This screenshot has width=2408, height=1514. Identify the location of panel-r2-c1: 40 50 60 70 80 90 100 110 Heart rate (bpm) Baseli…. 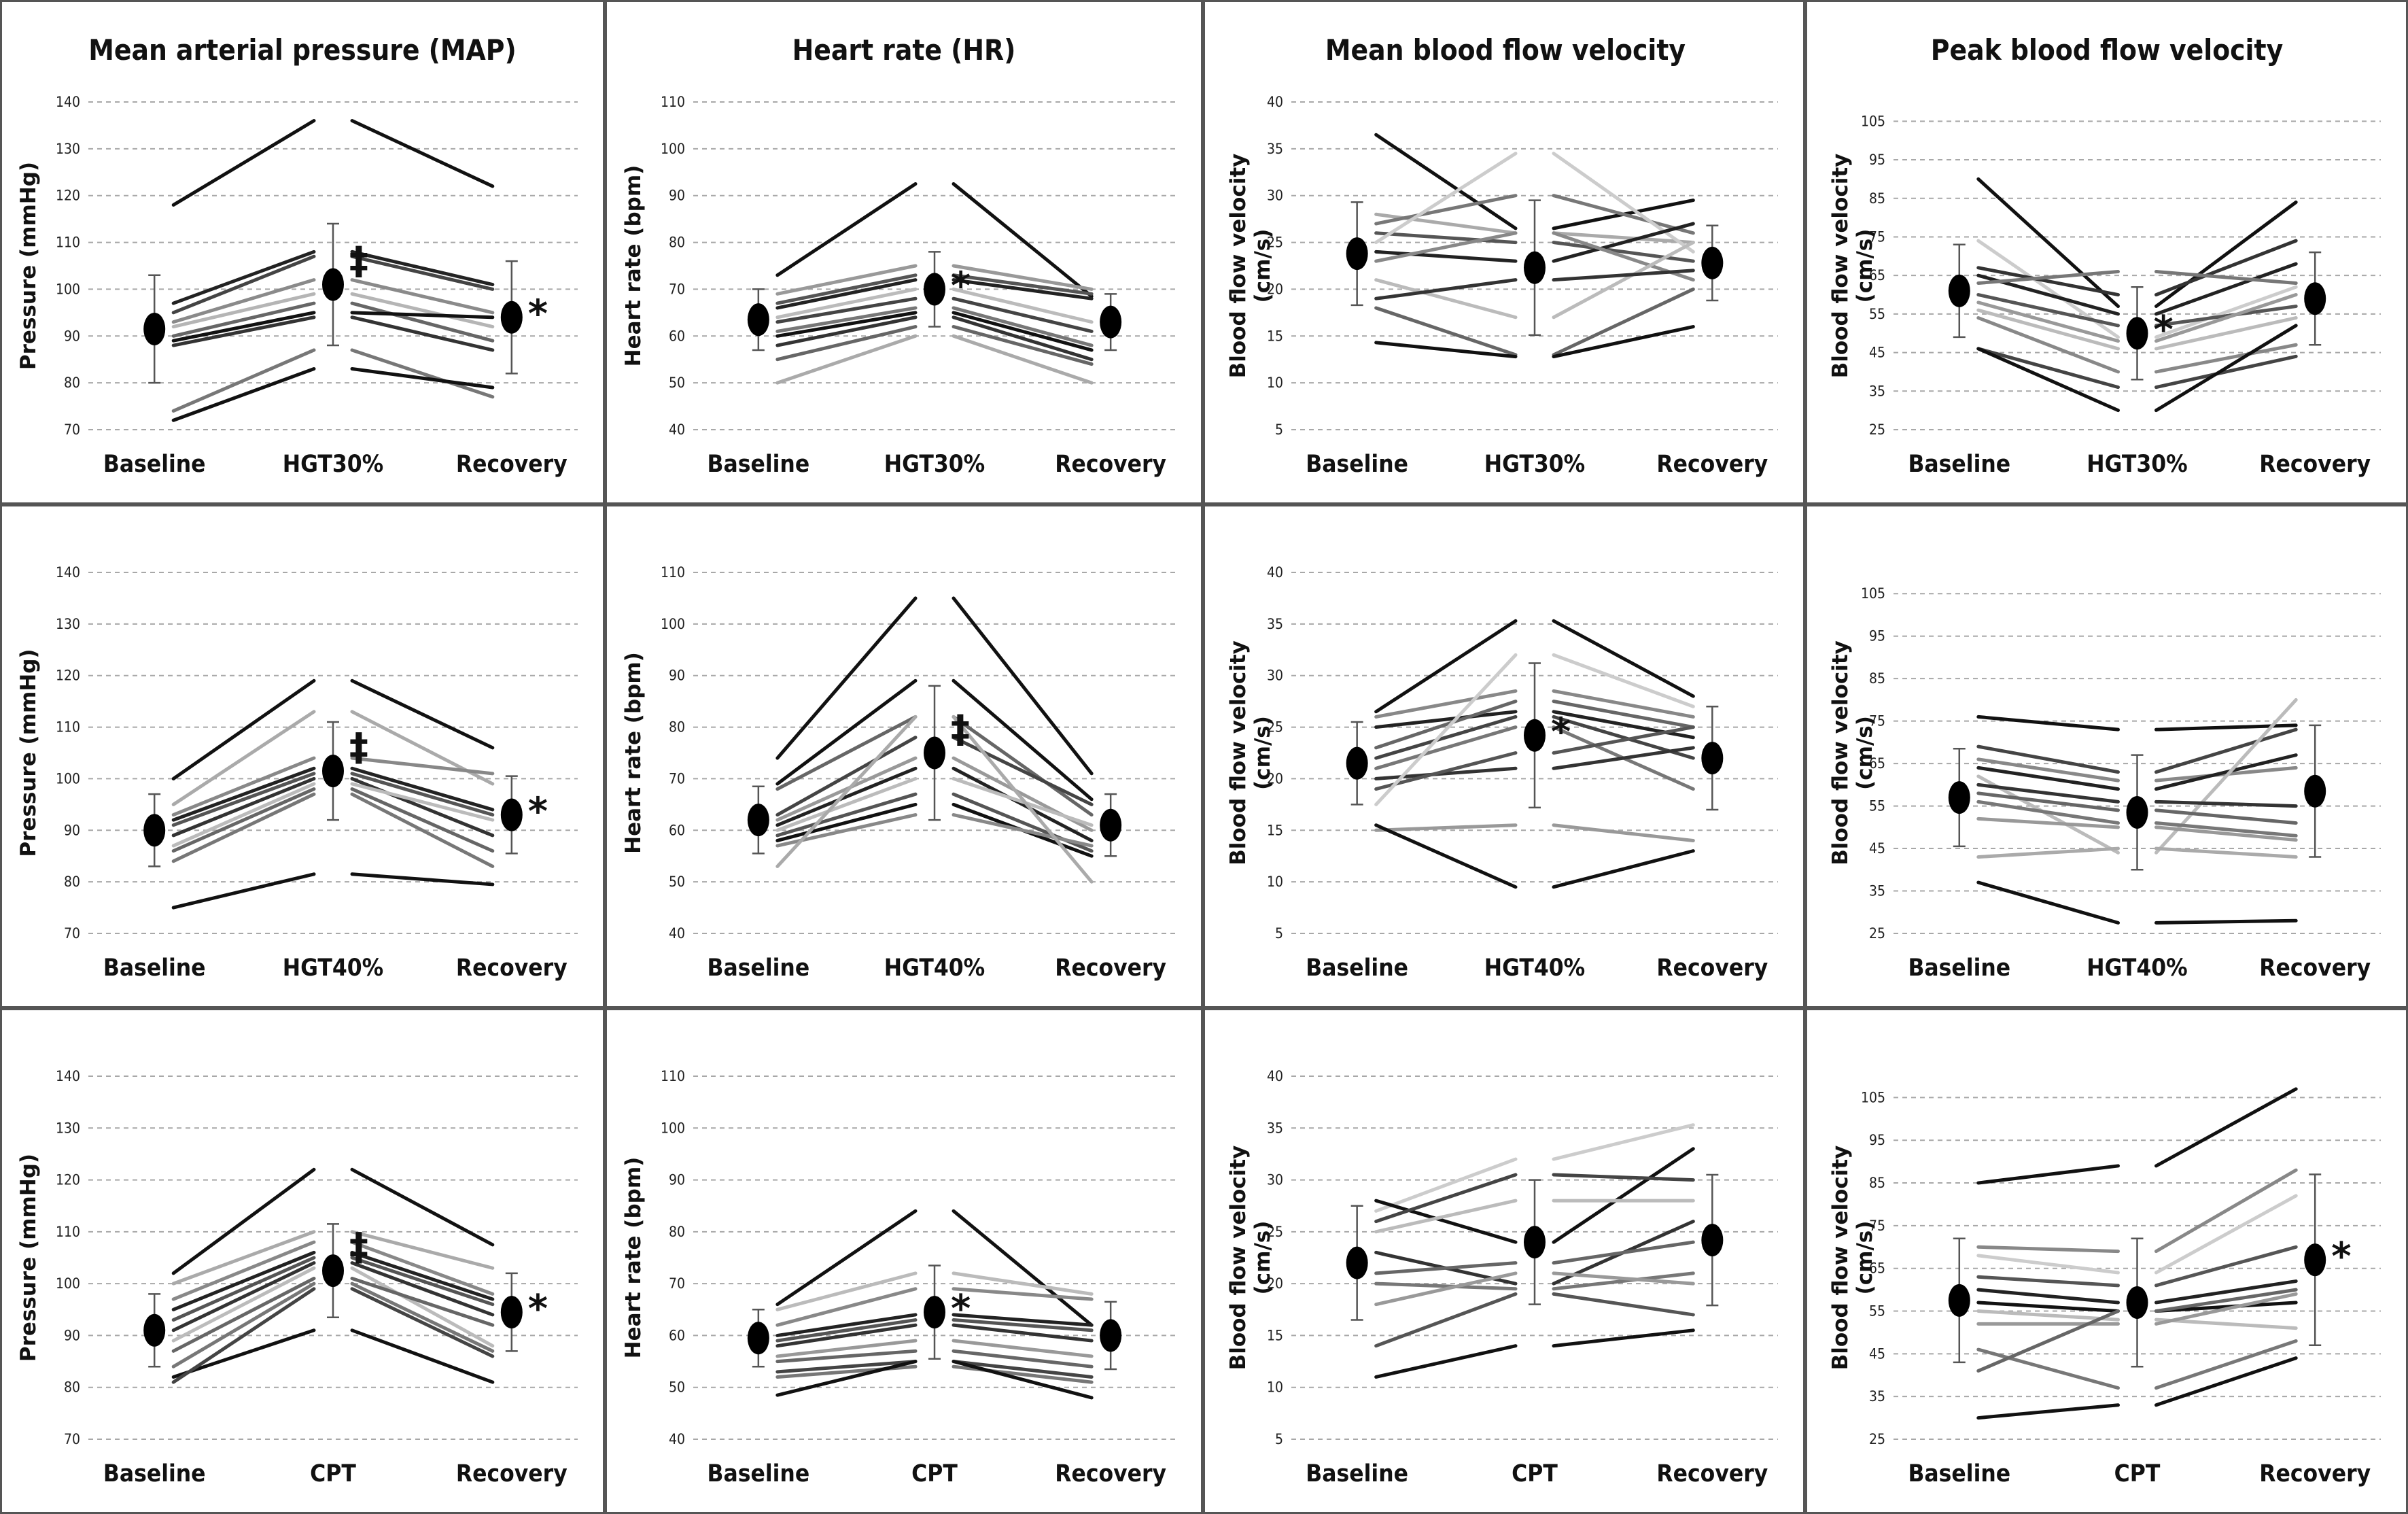
(904, 1261).